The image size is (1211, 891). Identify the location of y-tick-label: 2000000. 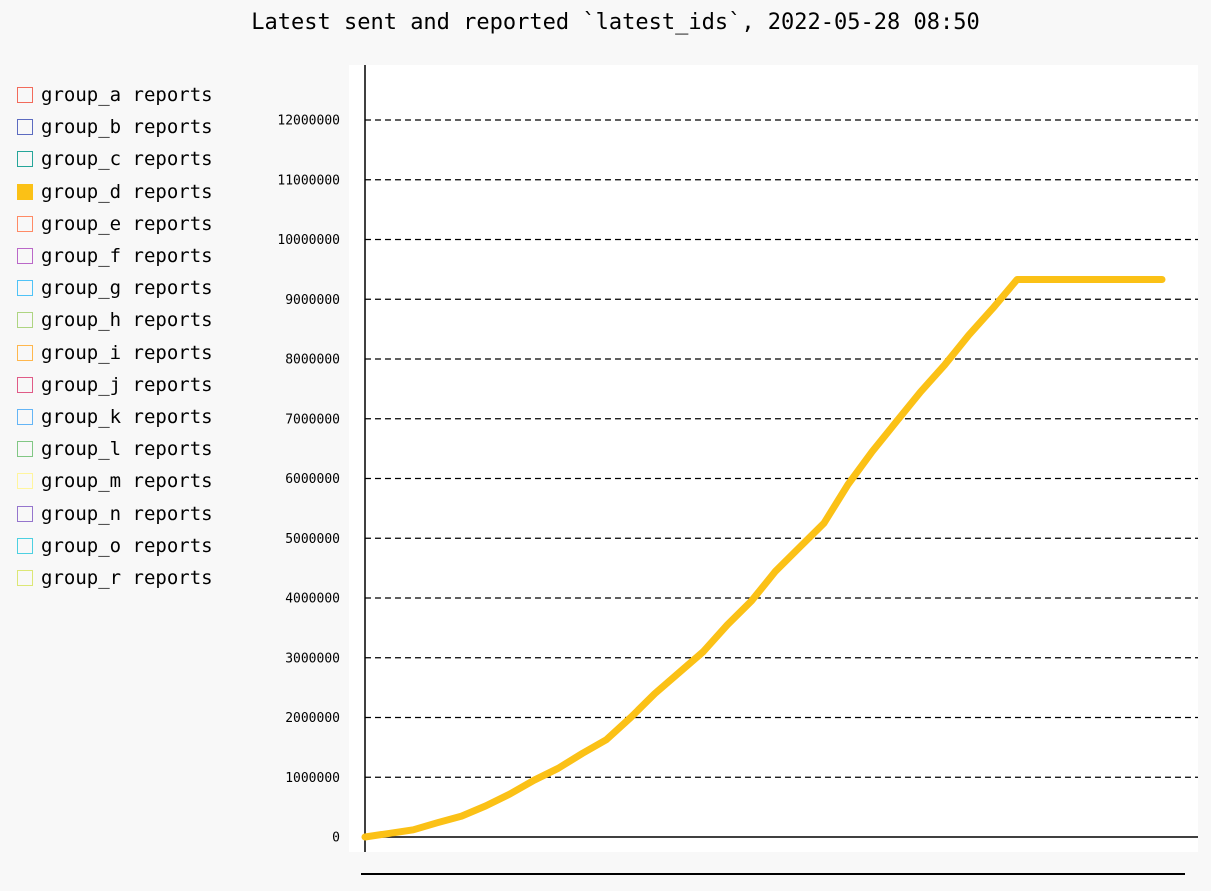
(312, 718).